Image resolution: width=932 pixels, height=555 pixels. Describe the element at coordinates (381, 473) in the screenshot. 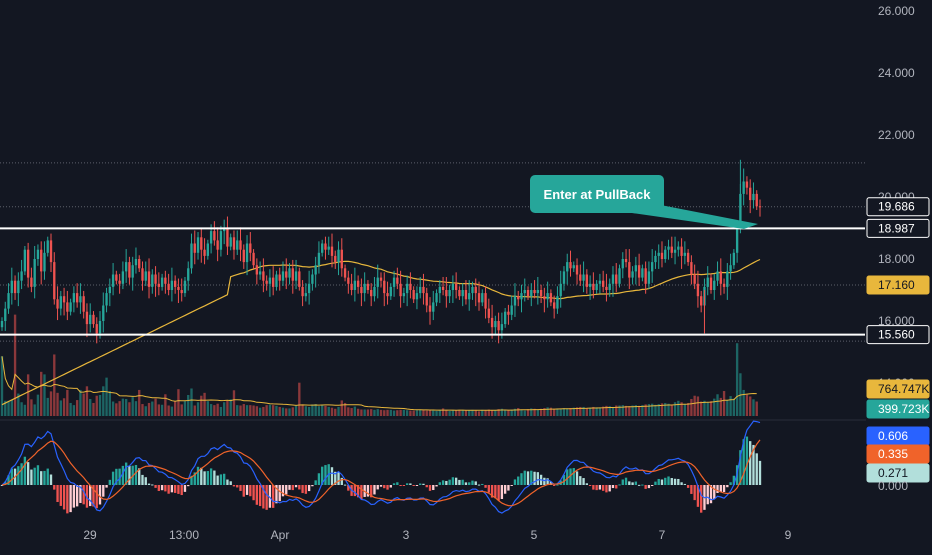

I see `signal-line` at that location.